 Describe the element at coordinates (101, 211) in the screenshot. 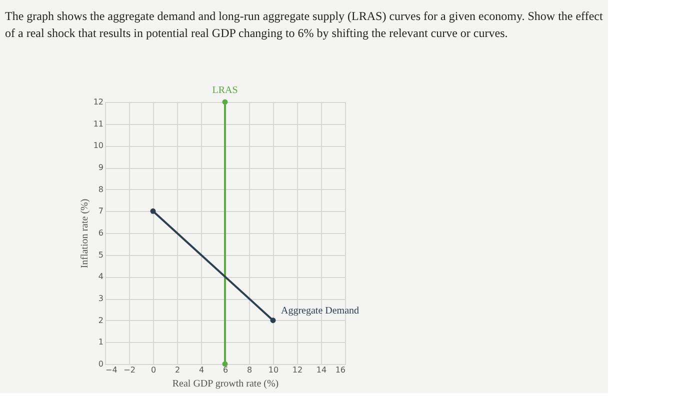

I see `y-tick-label: 7` at that location.